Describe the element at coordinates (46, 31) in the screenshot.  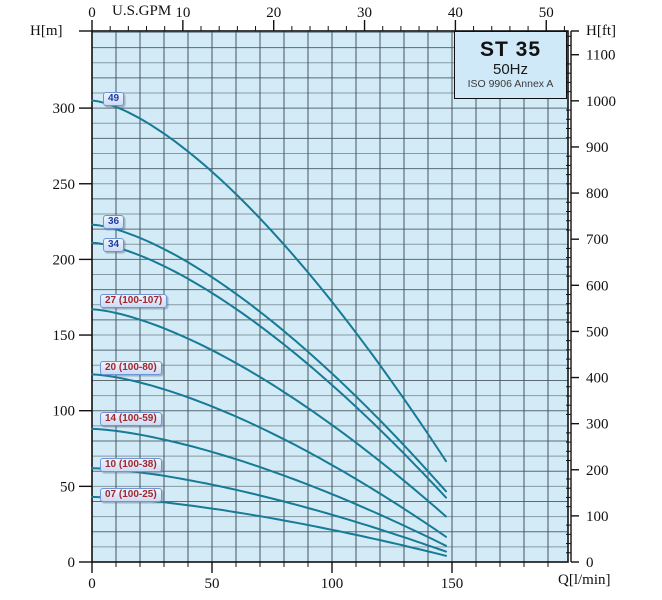
I see `left-axis-unit-label: H[m]` at that location.